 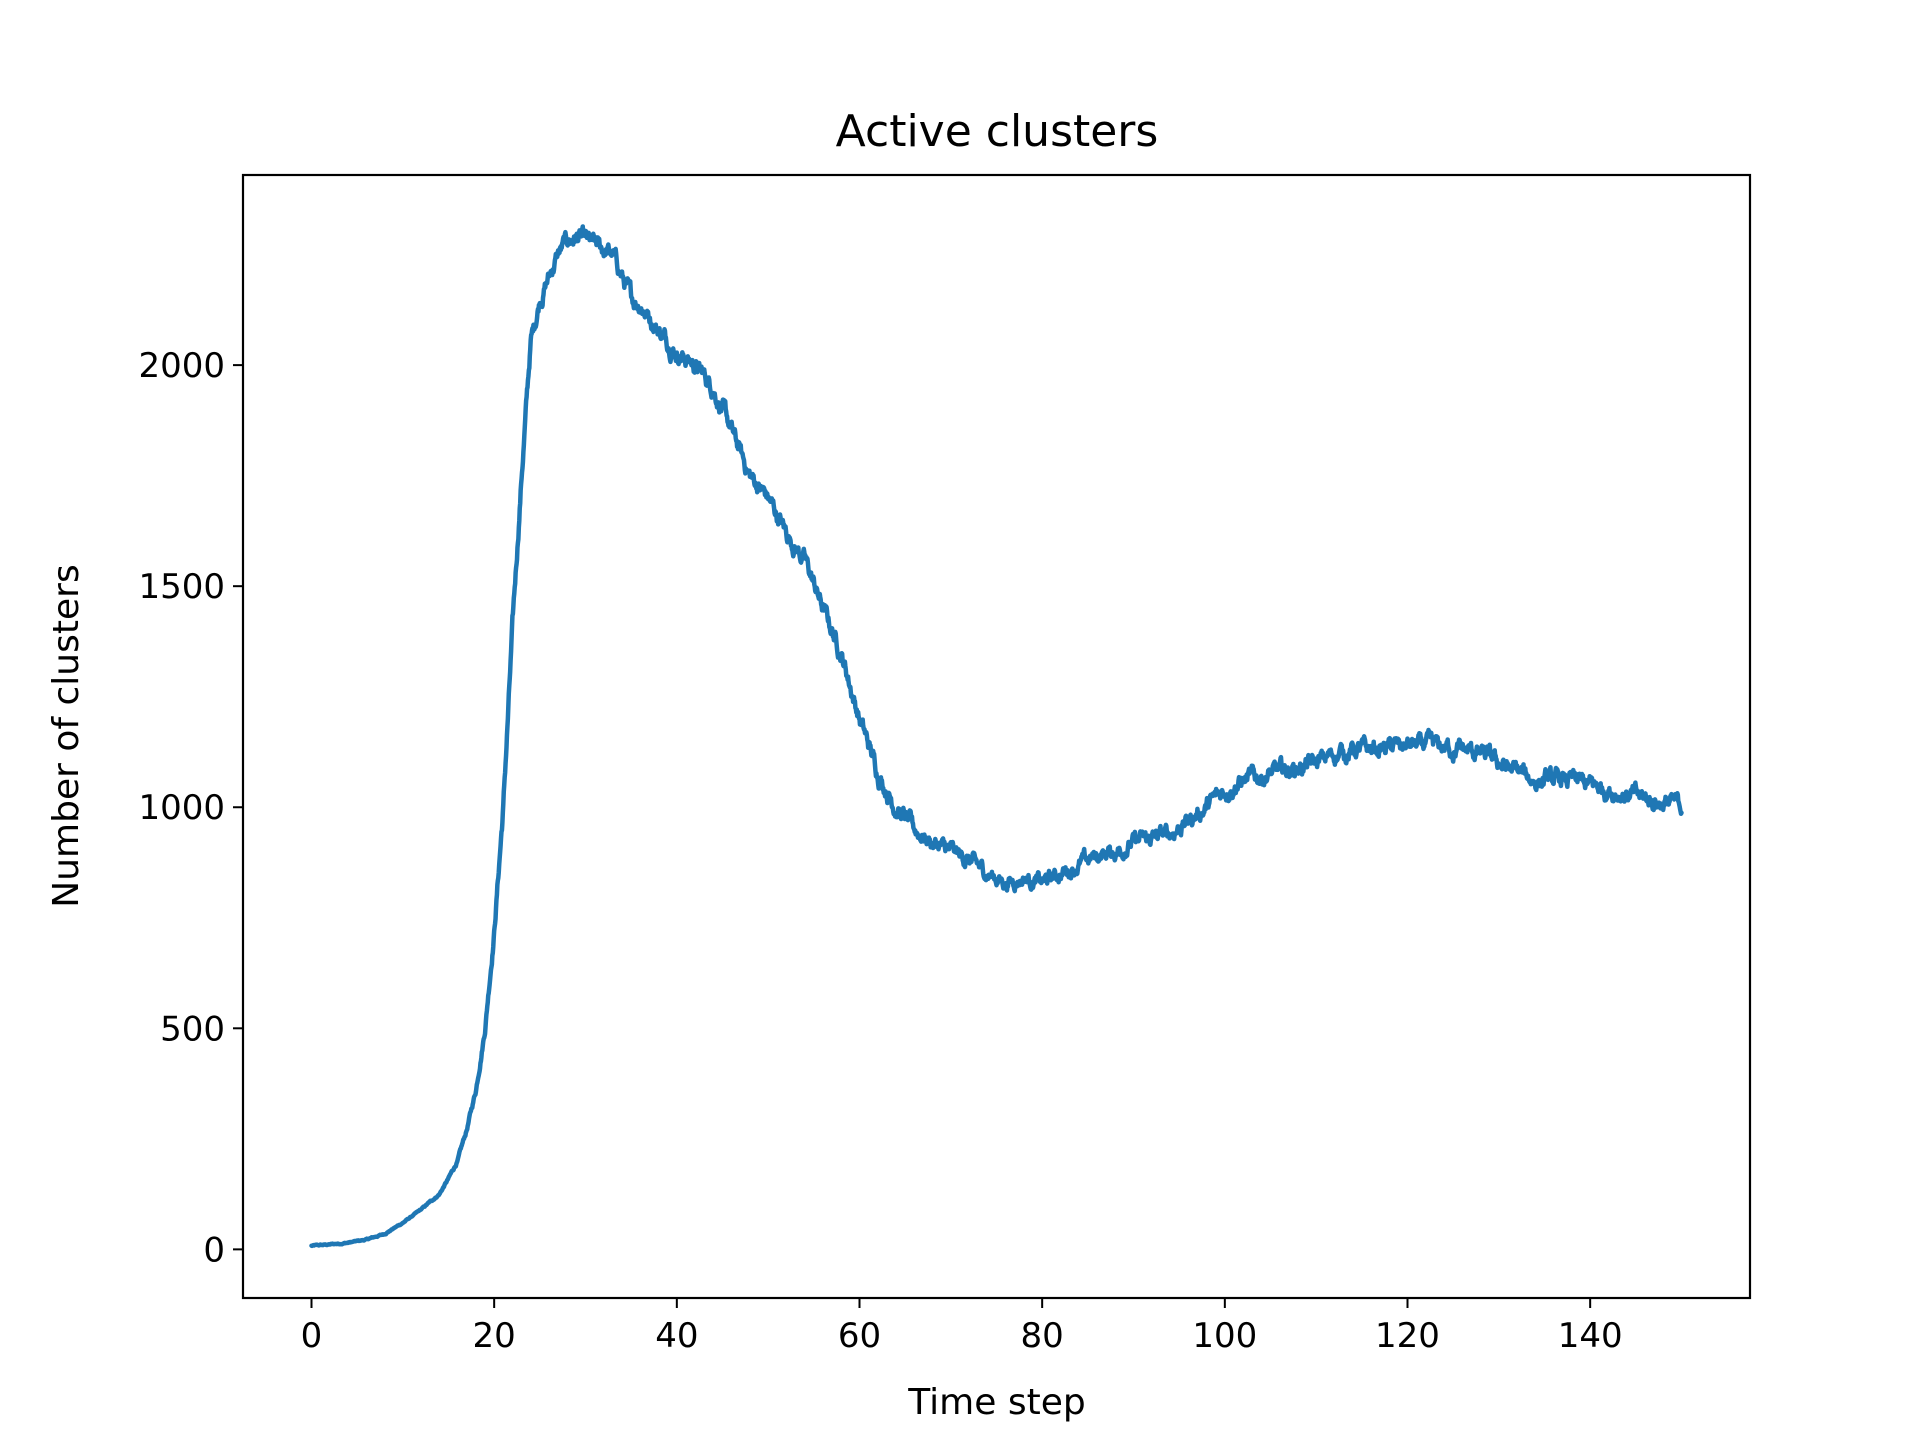 What do you see at coordinates (1590, 1336) in the screenshot?
I see `x-tick-label: 140` at bounding box center [1590, 1336].